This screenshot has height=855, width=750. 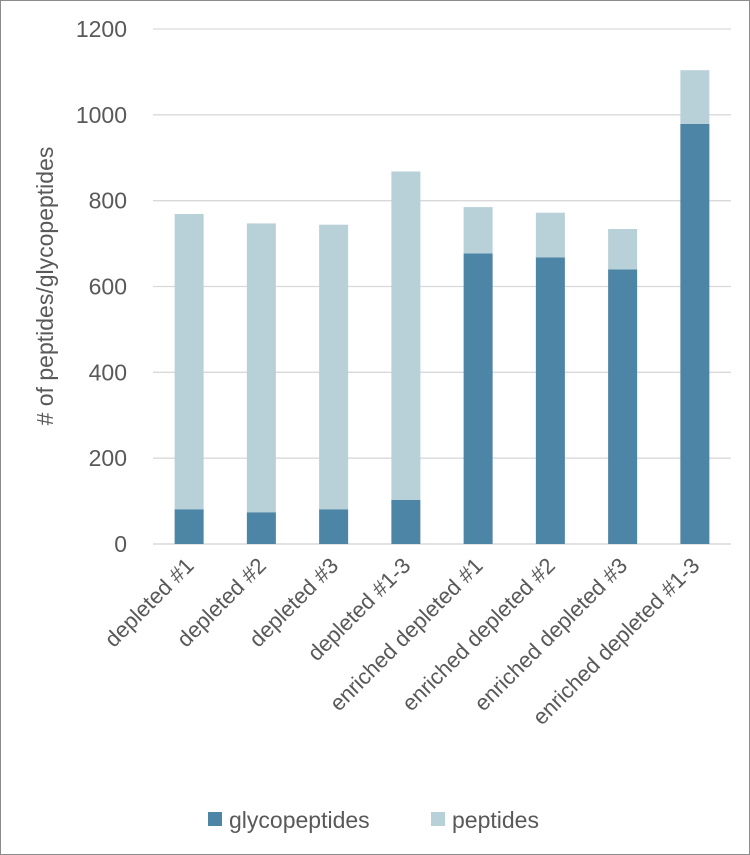 I want to click on y-tick-label: 1000, so click(x=101, y=115).